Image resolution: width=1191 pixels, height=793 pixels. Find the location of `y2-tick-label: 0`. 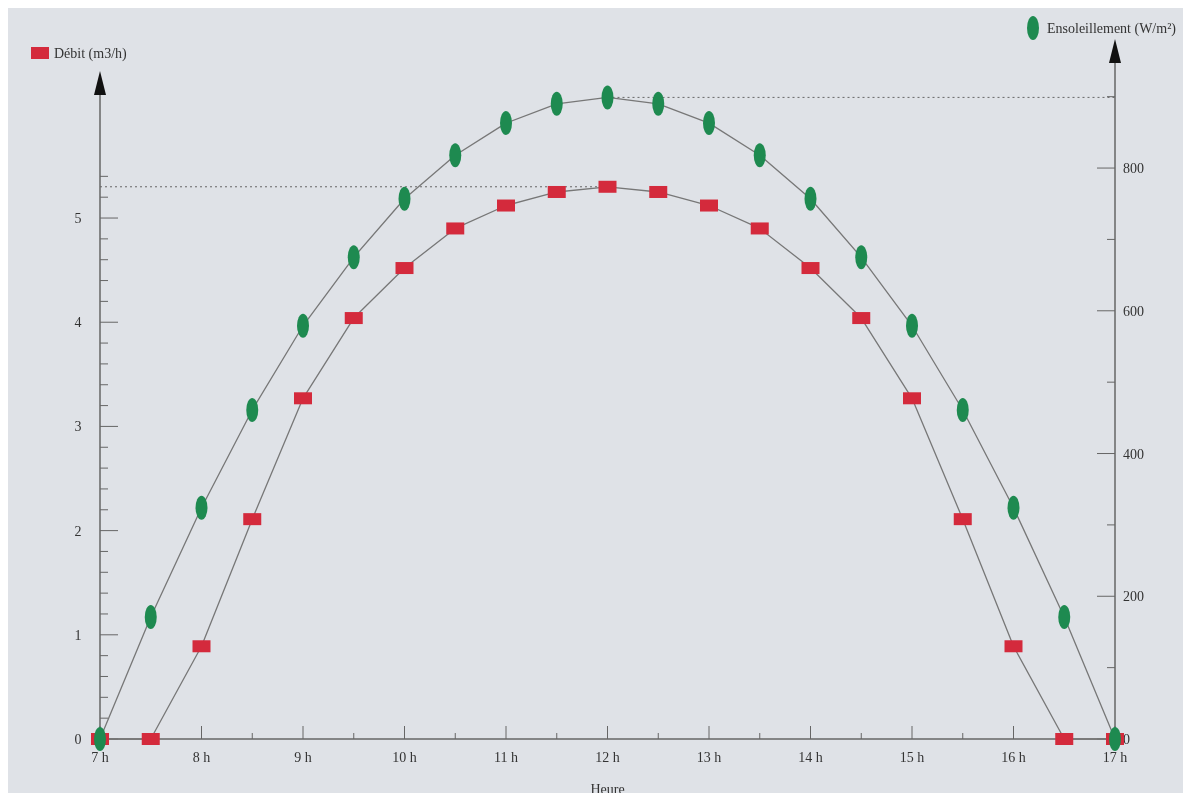

y2-tick-label: 0 is located at coordinates (1126, 739).